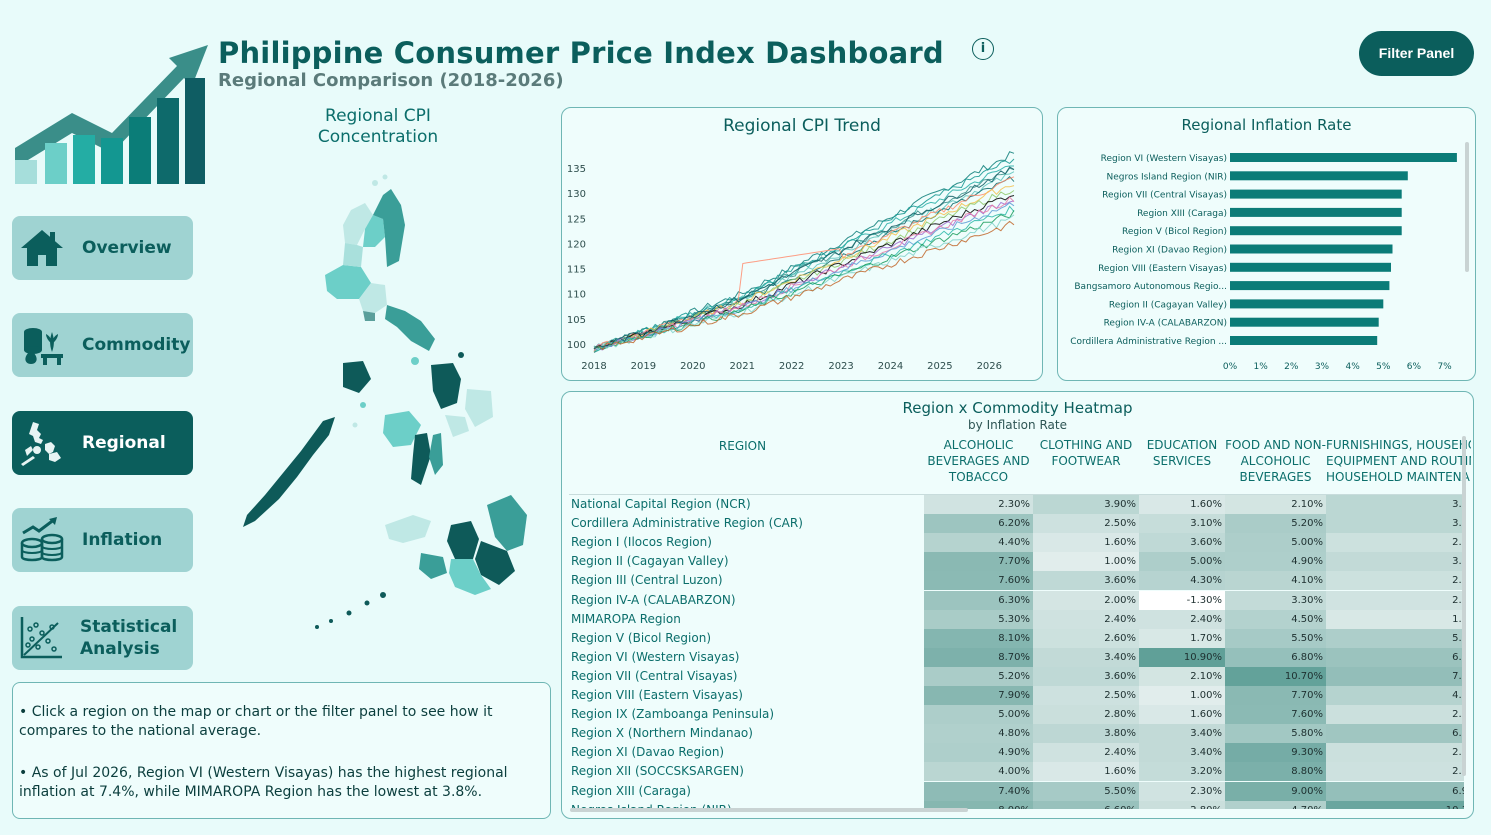  I want to click on heatmap-cell: 2.5, so click(1395, 772).